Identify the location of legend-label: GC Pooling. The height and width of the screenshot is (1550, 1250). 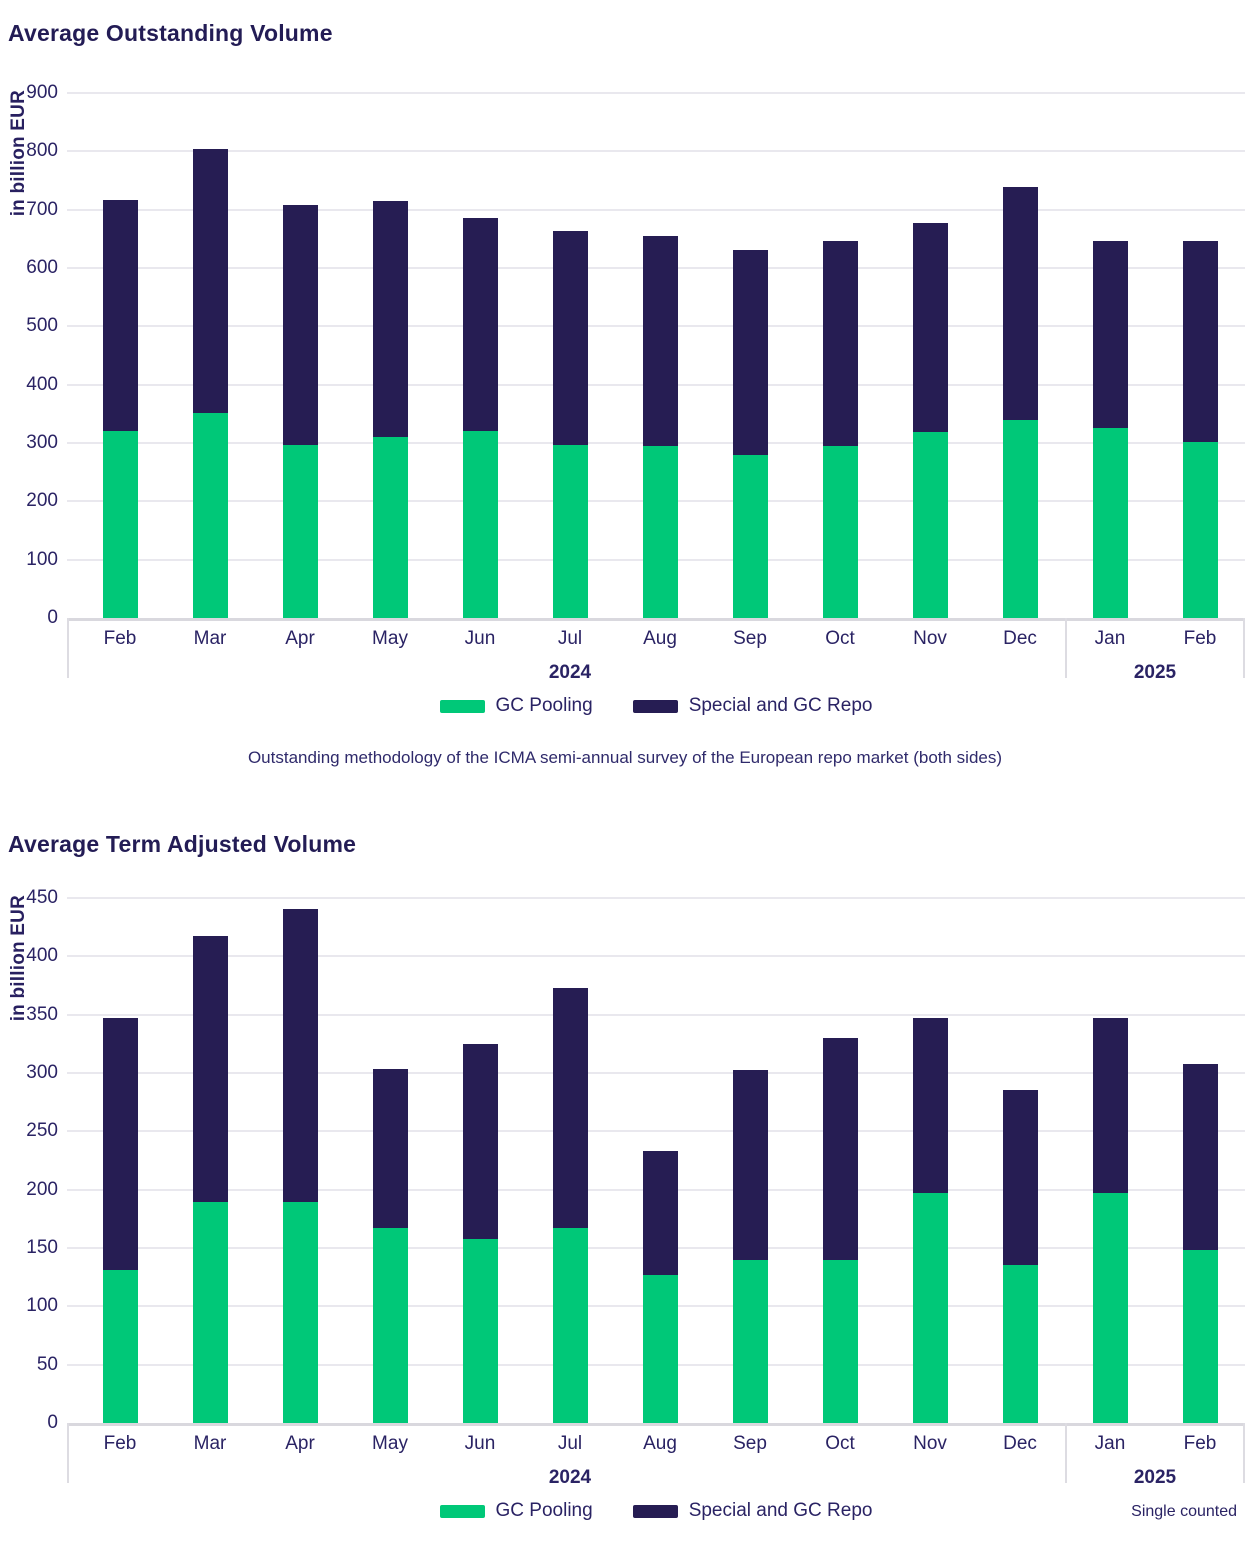
(544, 1510).